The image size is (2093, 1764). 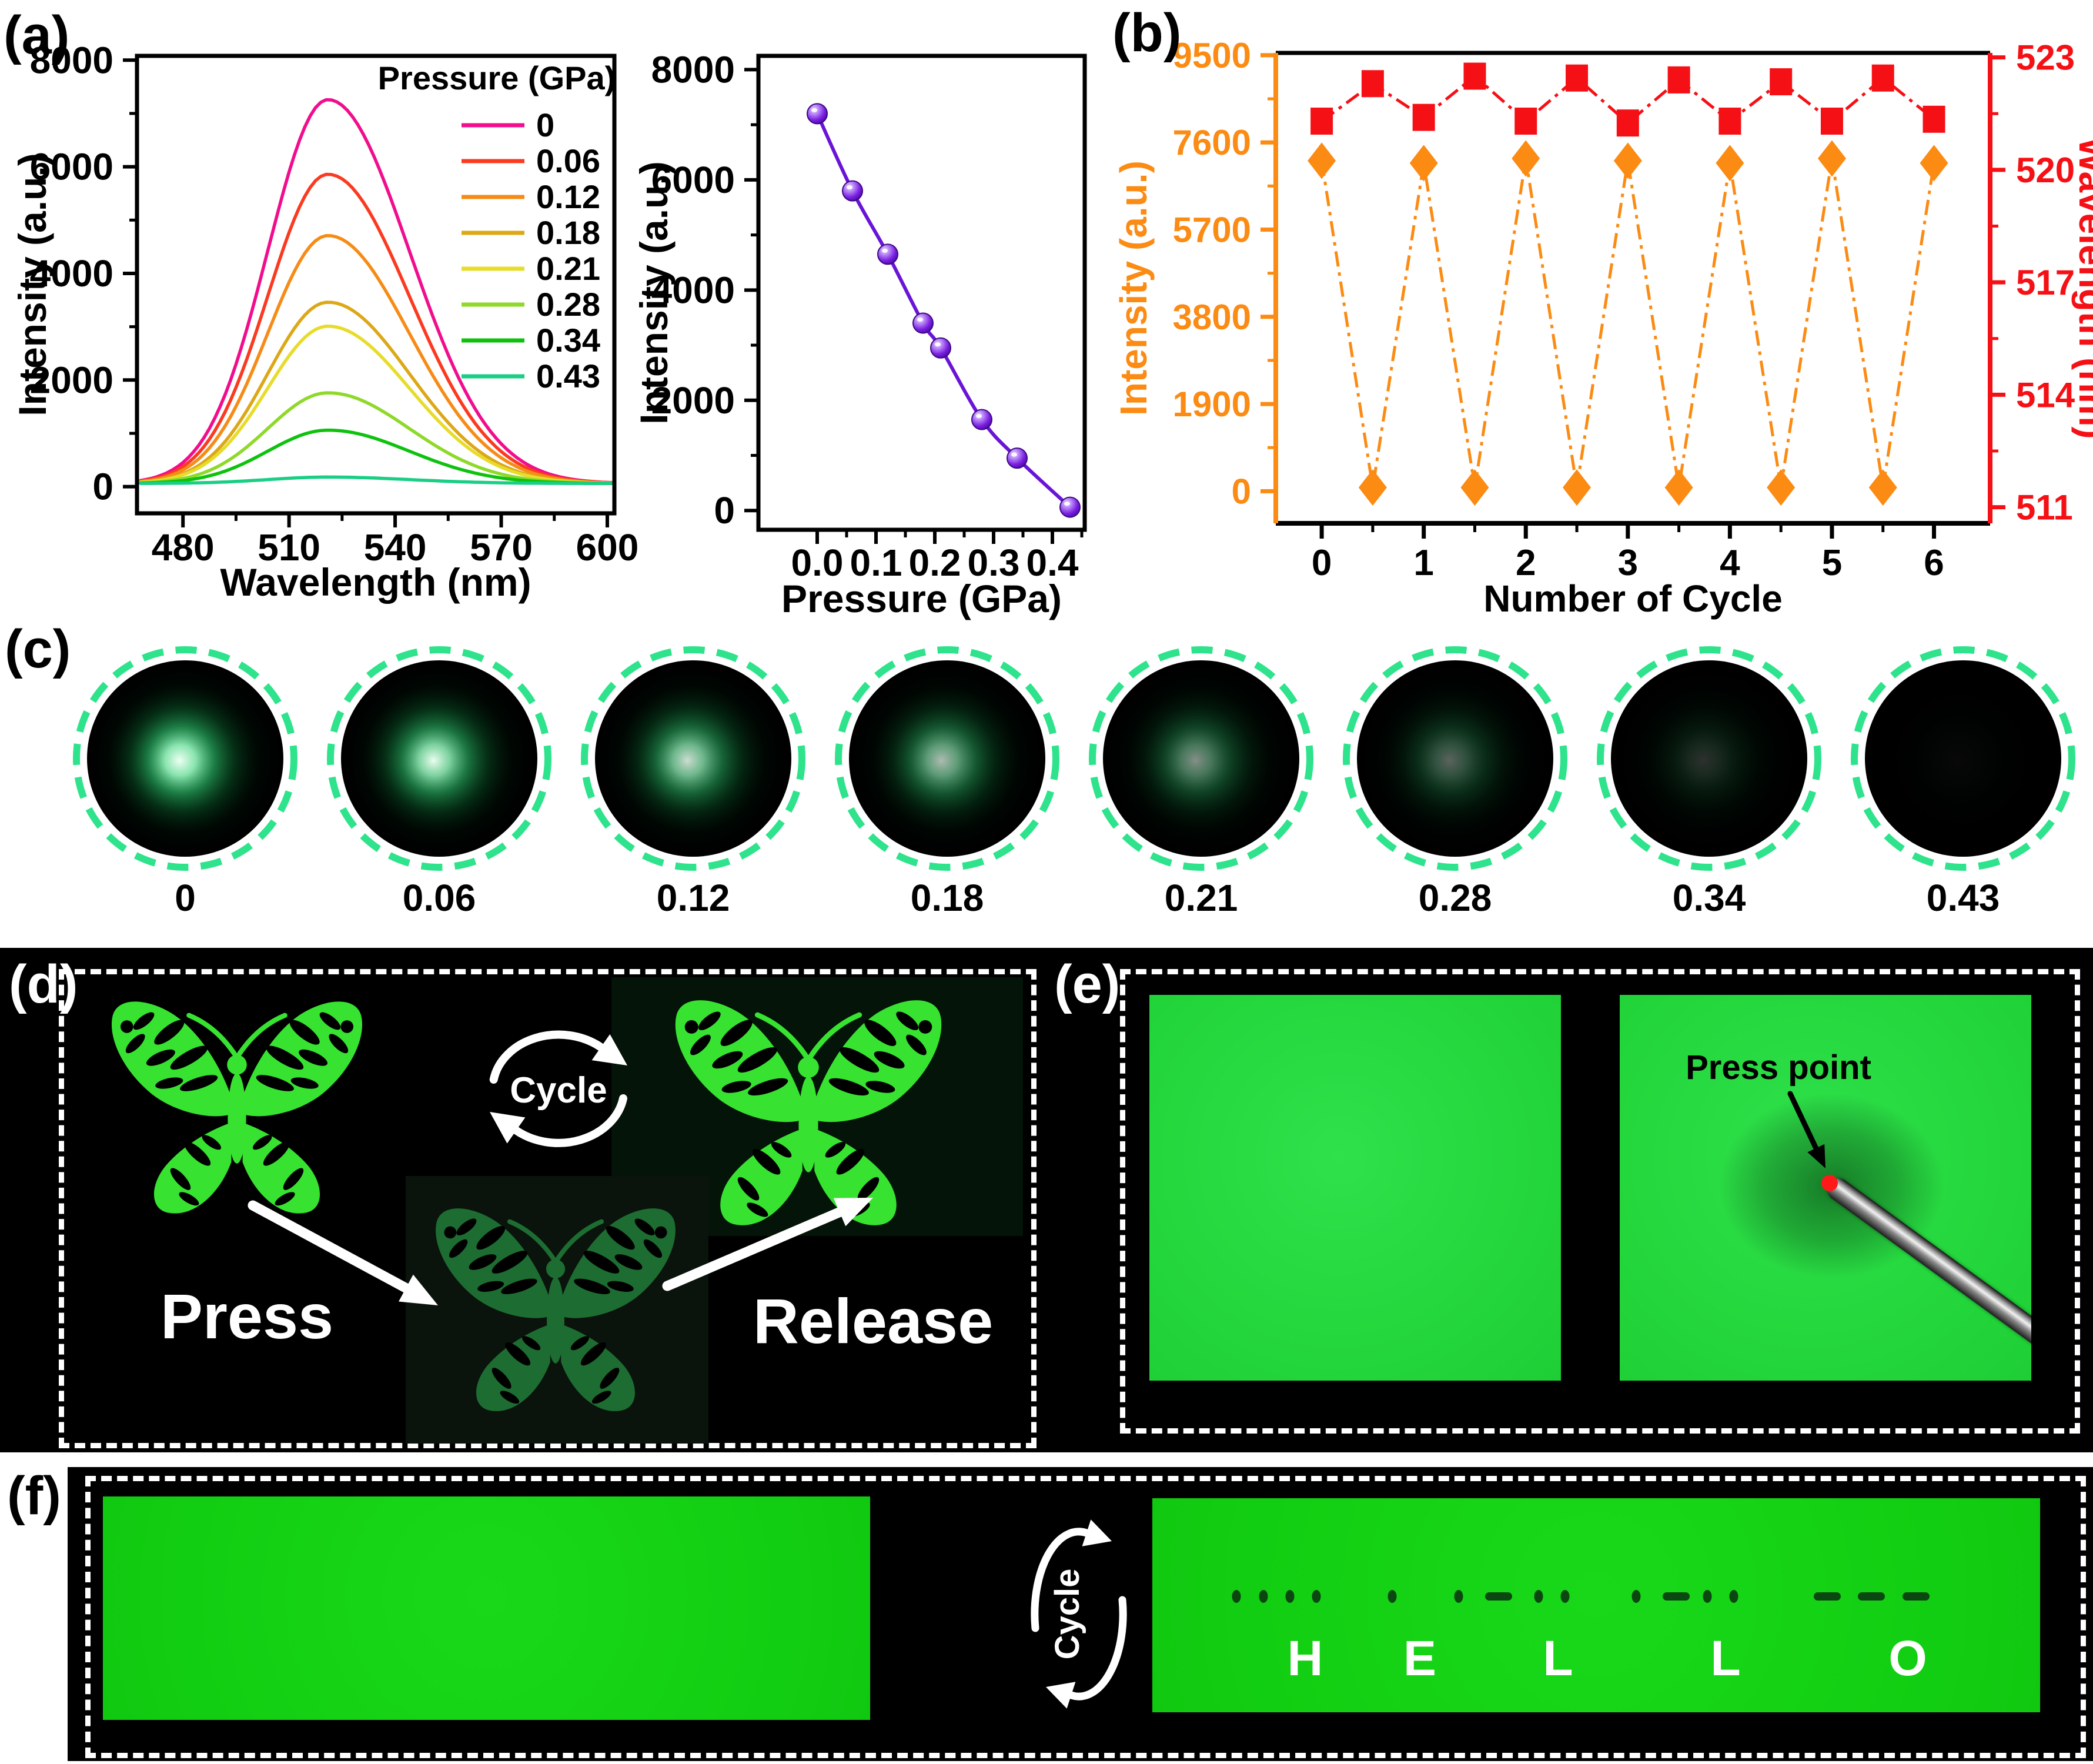 What do you see at coordinates (418, 1289) in the screenshot?
I see `press-arrow-head` at bounding box center [418, 1289].